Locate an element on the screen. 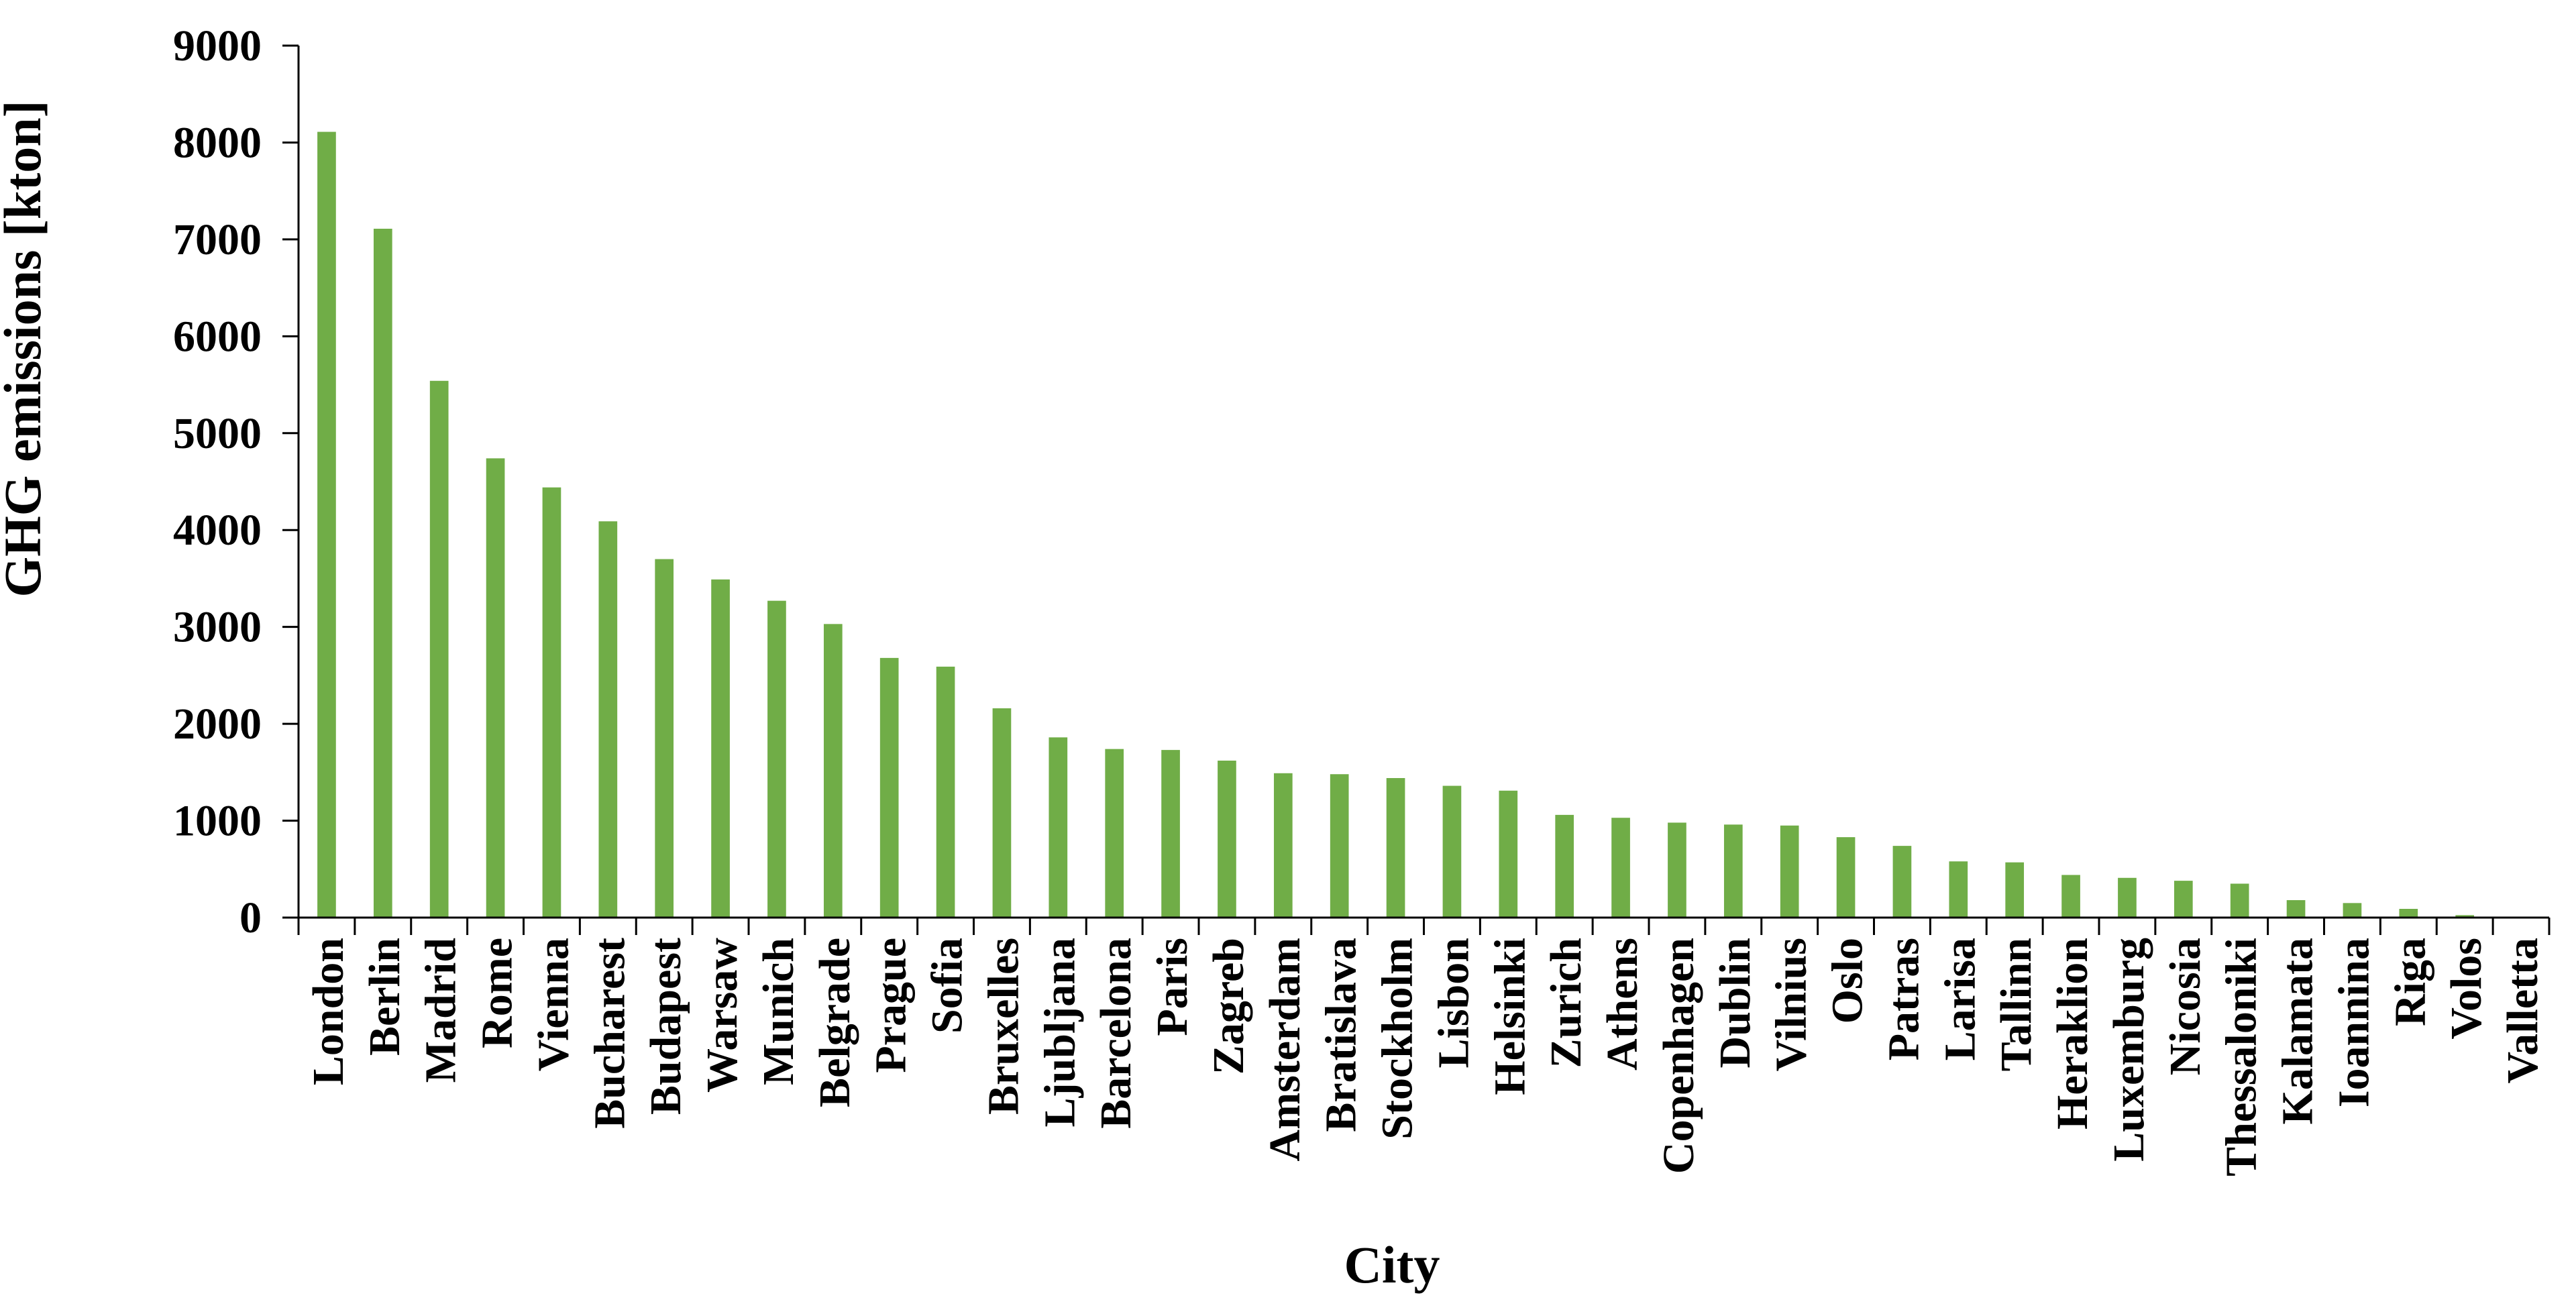  x-tick-label: Helsinki is located at coordinates (1509, 1016).